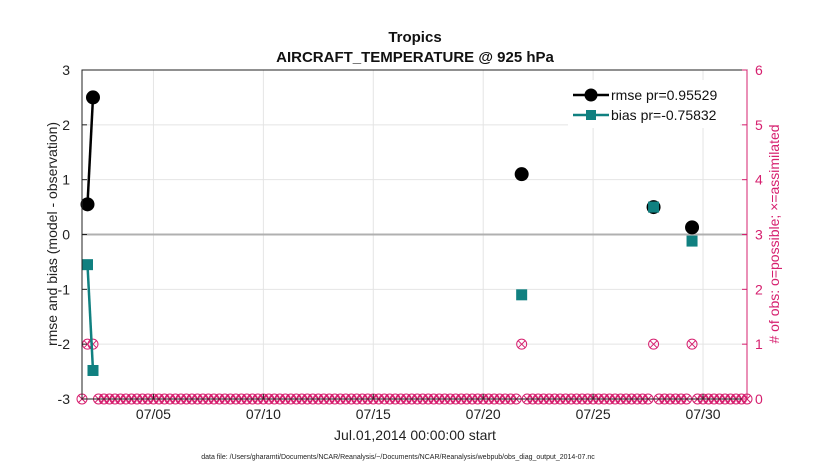  What do you see at coordinates (483, 414) in the screenshot?
I see `x-tick-label: 07/20` at bounding box center [483, 414].